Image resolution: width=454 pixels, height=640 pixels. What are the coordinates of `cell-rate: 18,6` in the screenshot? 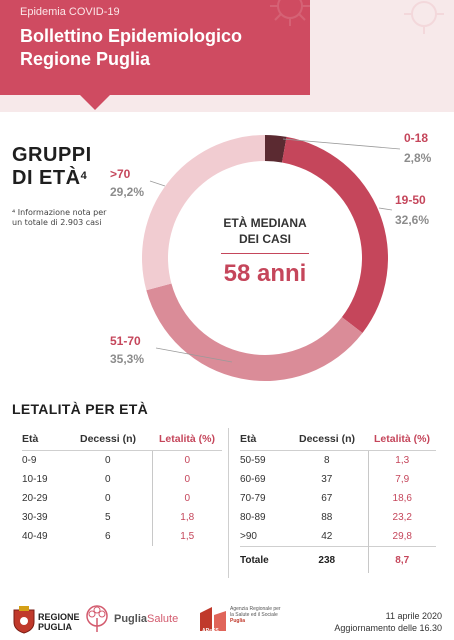 It's located at (401, 498).